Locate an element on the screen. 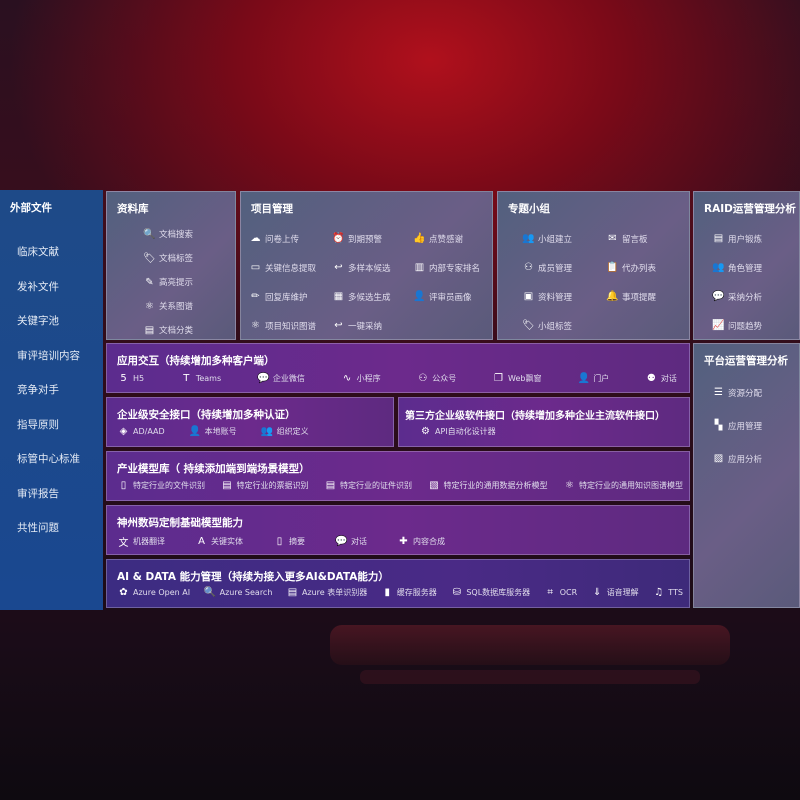 This screenshot has width=800, height=800. feature-item: 🔍 文档搜索 is located at coordinates (188, 234).